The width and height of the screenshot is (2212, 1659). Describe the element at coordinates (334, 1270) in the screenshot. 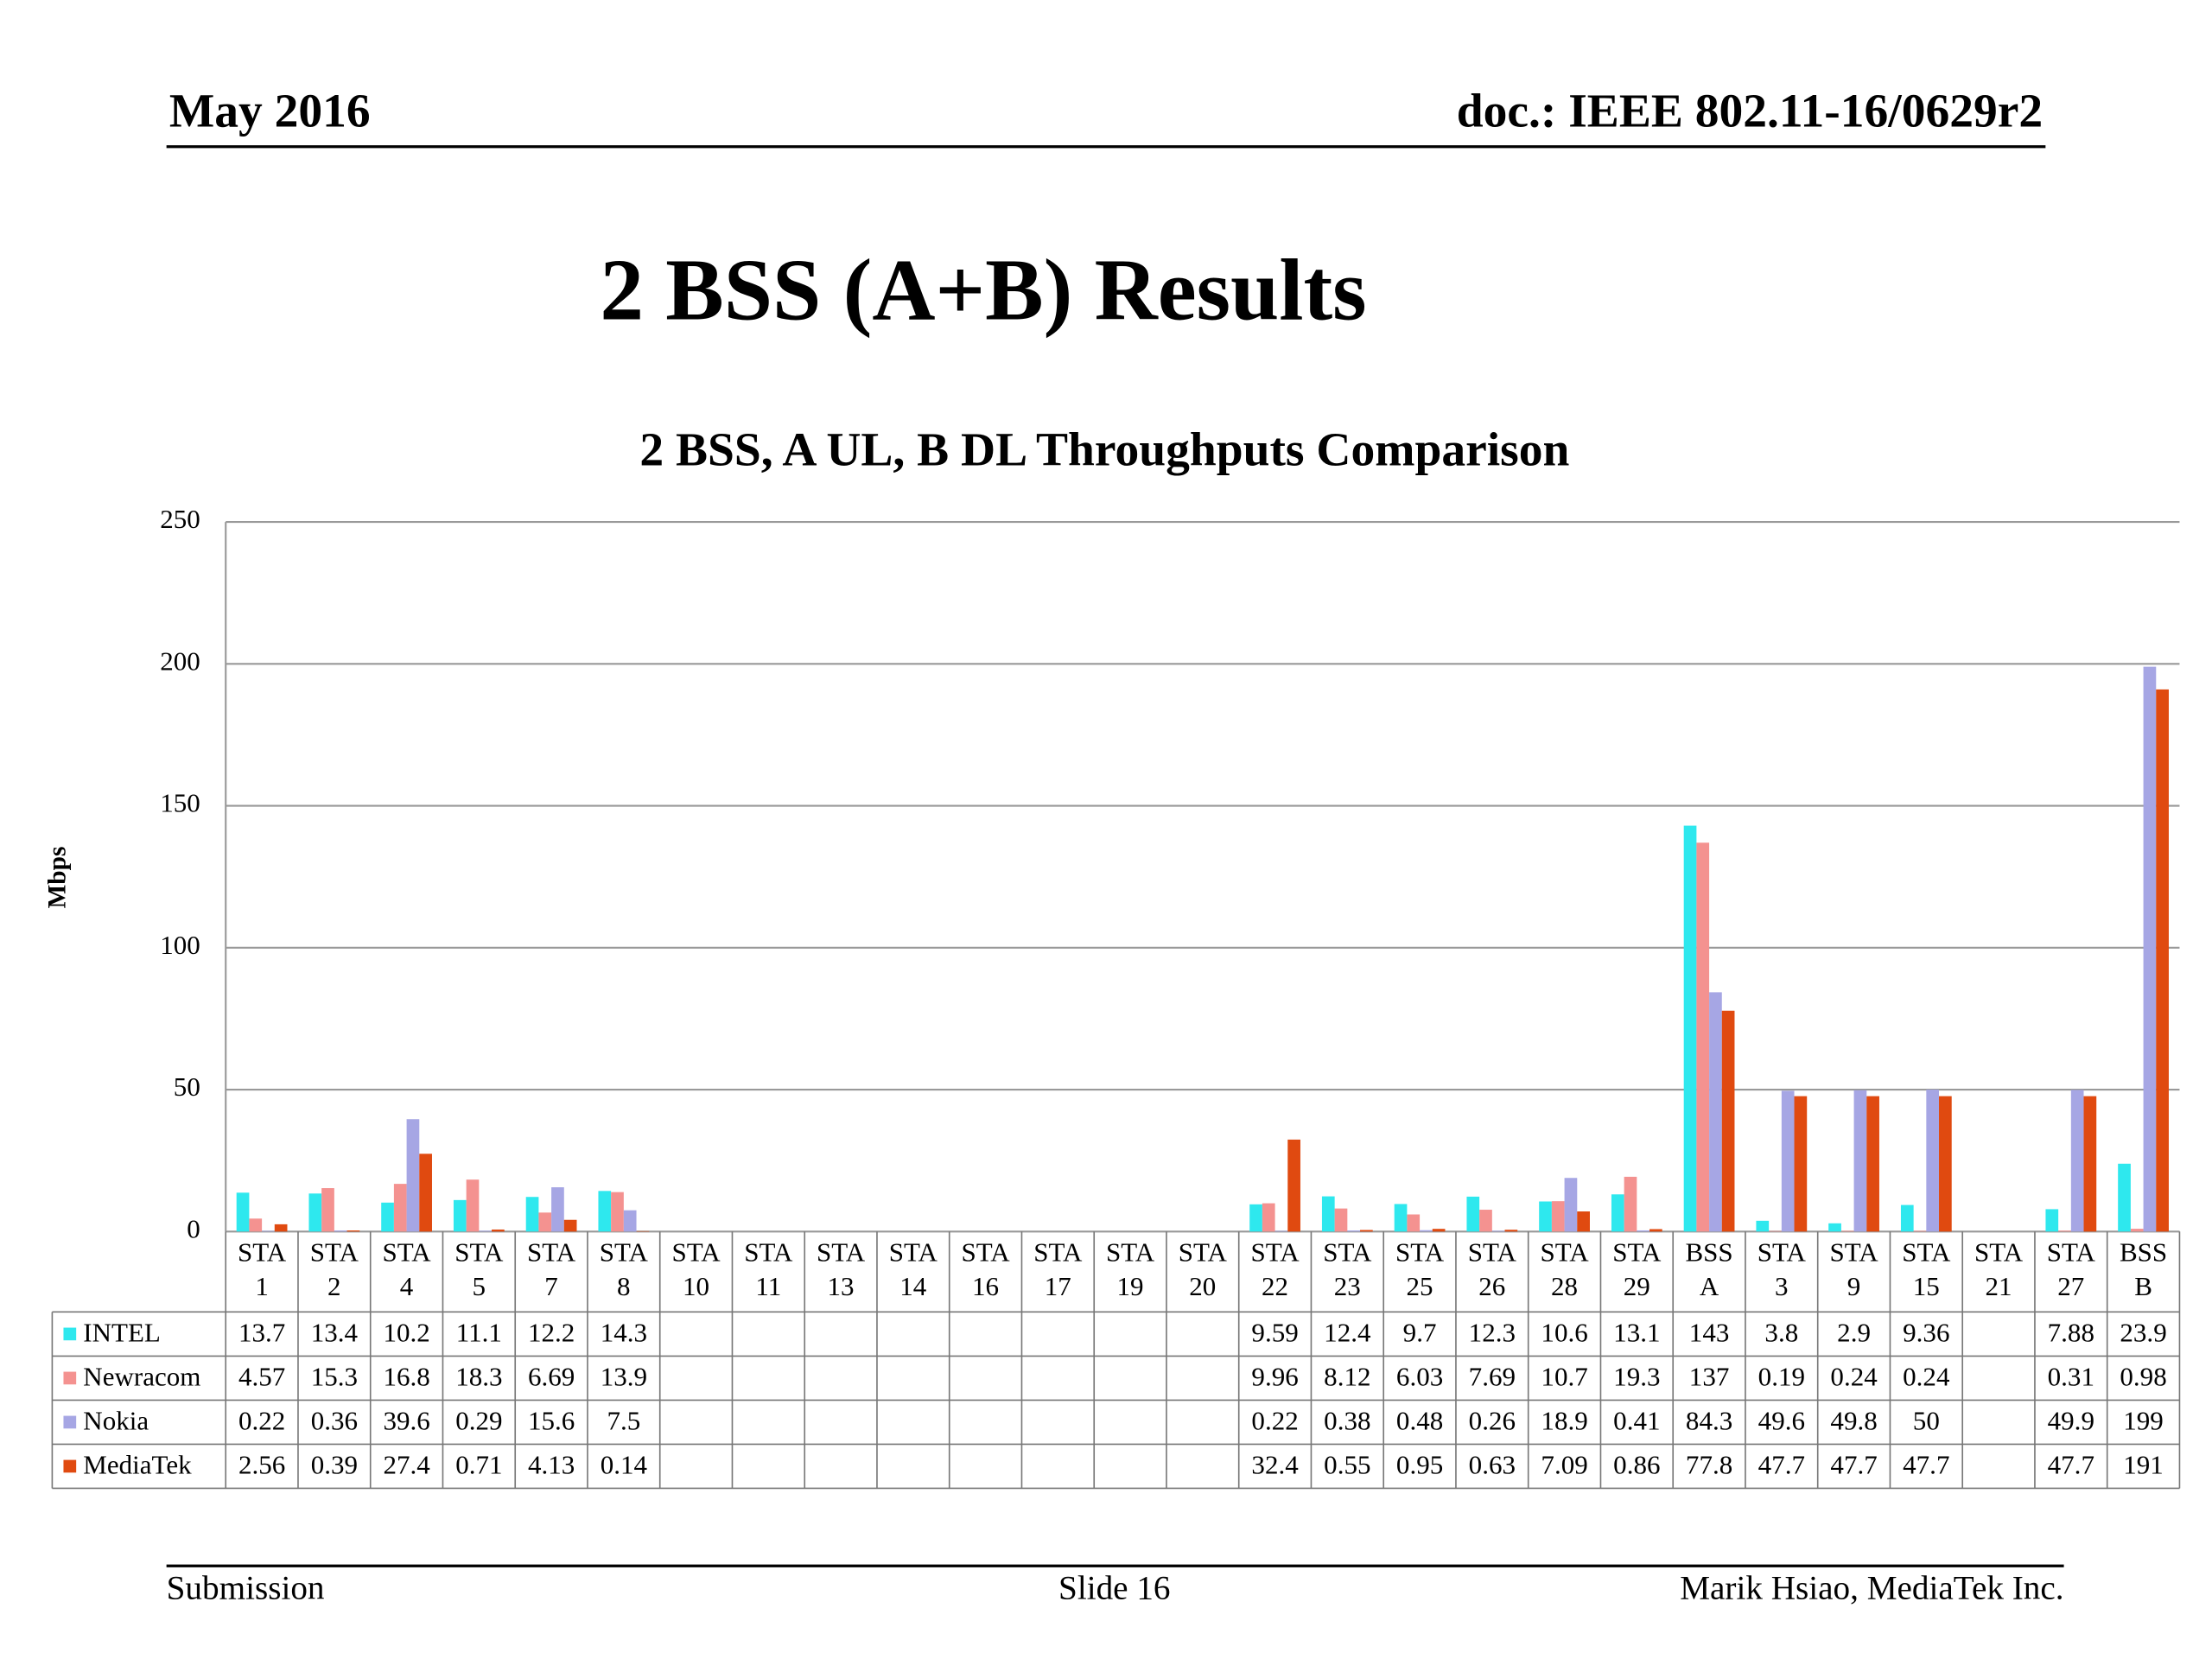

I see `x-tick-label: STA 2` at that location.